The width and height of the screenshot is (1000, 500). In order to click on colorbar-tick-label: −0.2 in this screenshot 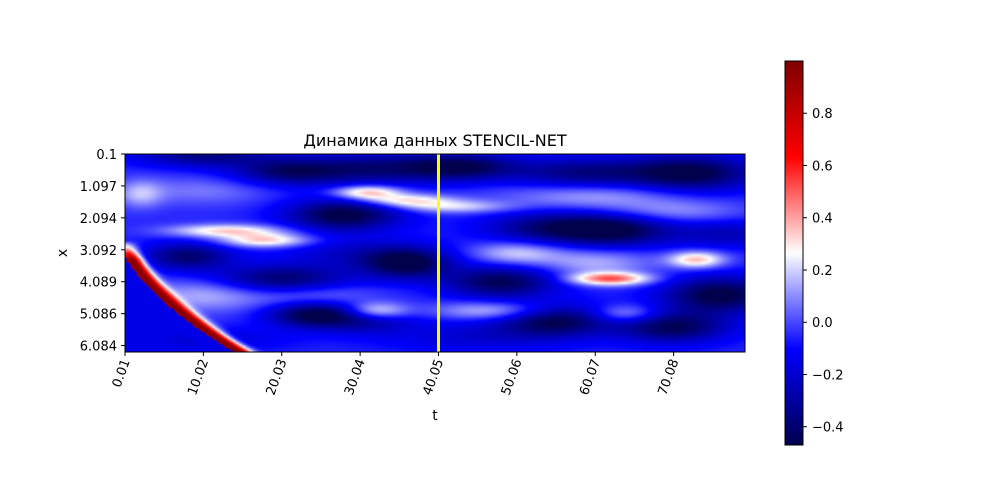, I will do `click(828, 375)`.